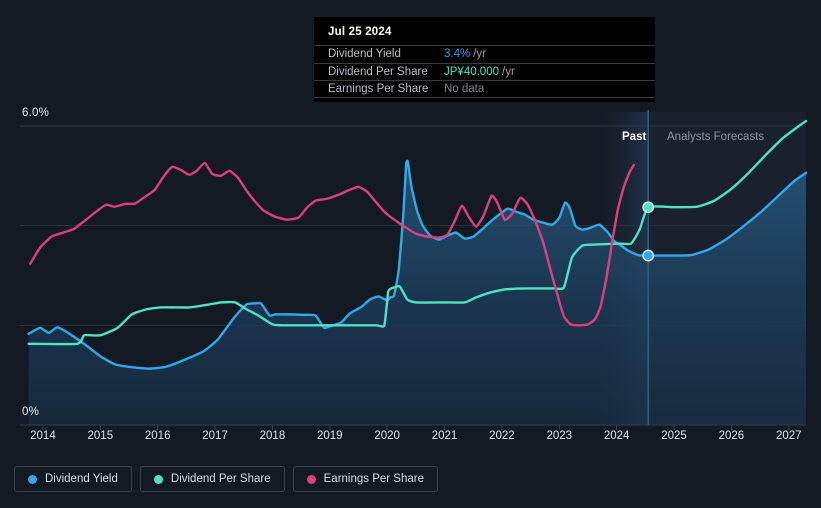 Image resolution: width=821 pixels, height=508 pixels. What do you see at coordinates (502, 436) in the screenshot?
I see `x-axis-tick-2022: 2022` at bounding box center [502, 436].